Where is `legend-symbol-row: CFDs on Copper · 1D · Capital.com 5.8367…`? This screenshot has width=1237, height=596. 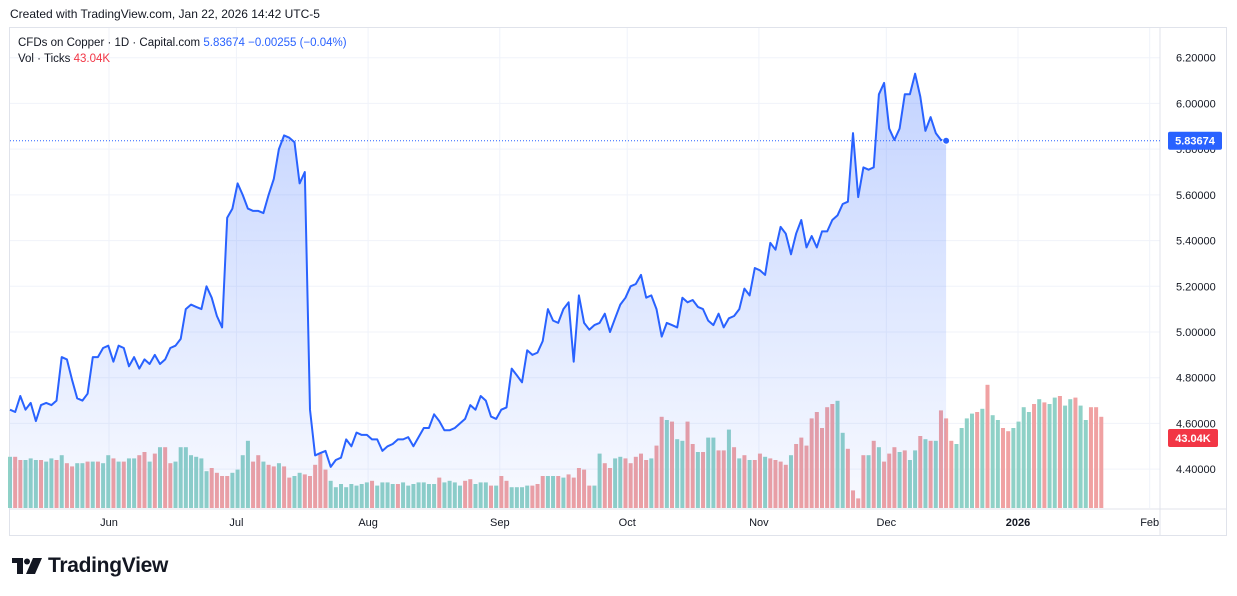
legend-symbol-row: CFDs on Copper · 1D · Capital.com 5.8367… is located at coordinates (182, 43).